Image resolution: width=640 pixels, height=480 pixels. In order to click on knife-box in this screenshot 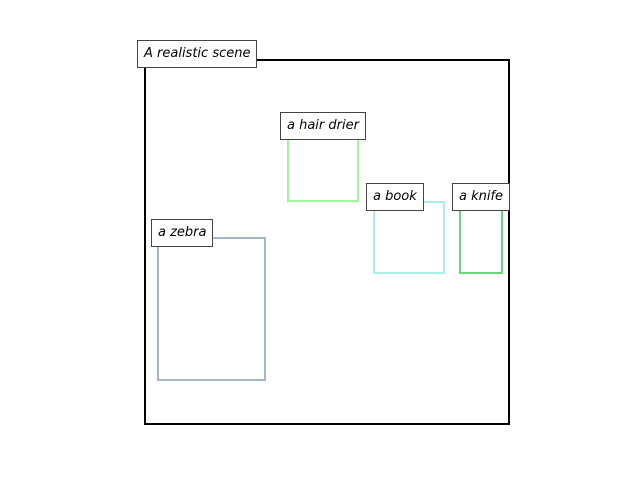, I will do `click(481, 237)`.